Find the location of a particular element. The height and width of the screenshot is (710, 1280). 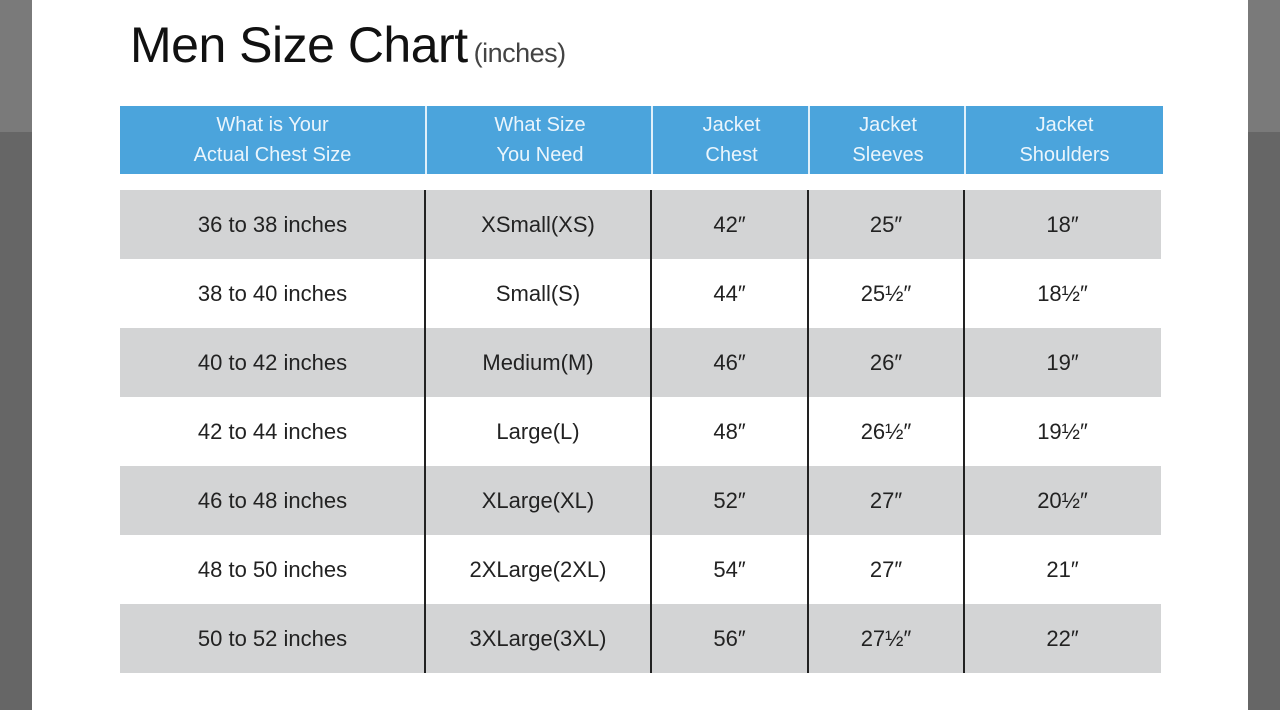

size-cell: Small(S) is located at coordinates (538, 293).